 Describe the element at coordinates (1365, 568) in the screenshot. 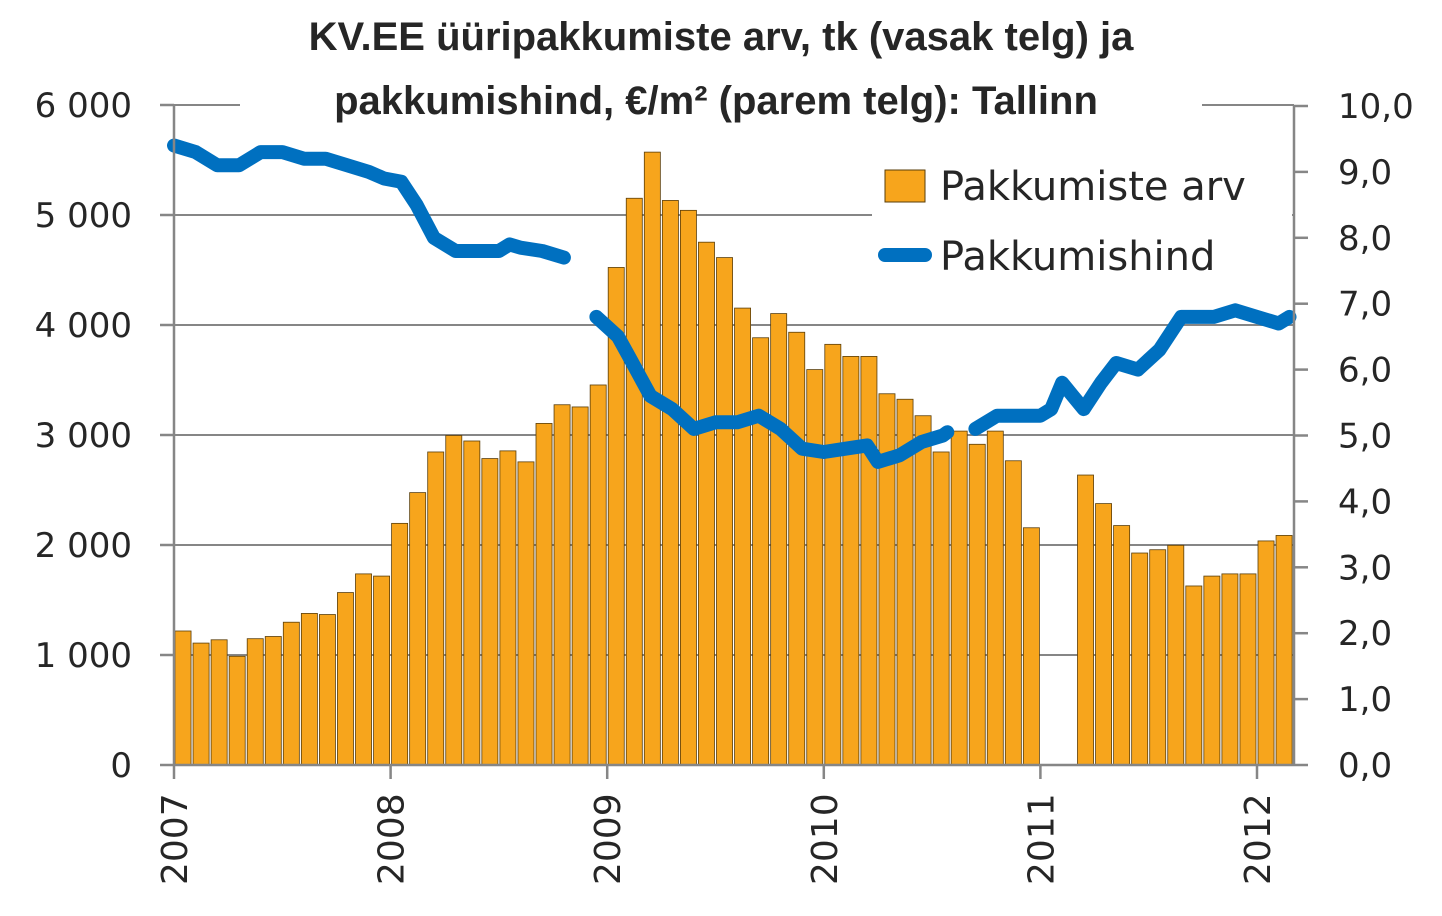

I see `right-axis-tick-label: 3,0` at that location.